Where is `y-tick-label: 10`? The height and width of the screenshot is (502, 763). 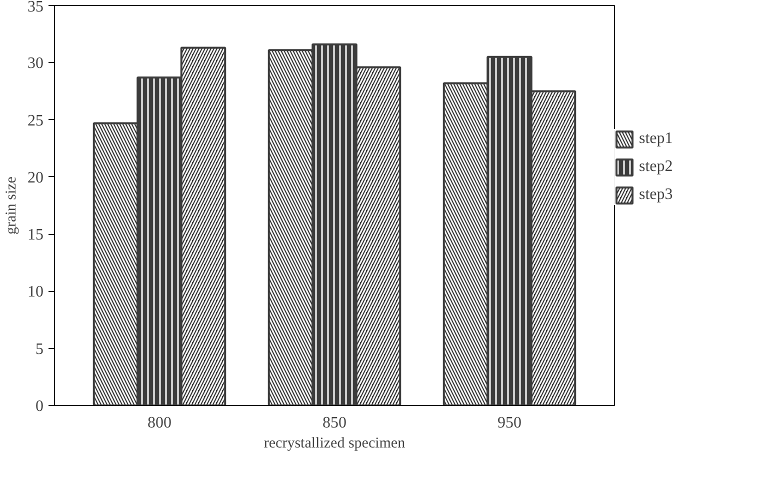
y-tick-label: 10 is located at coordinates (36, 292).